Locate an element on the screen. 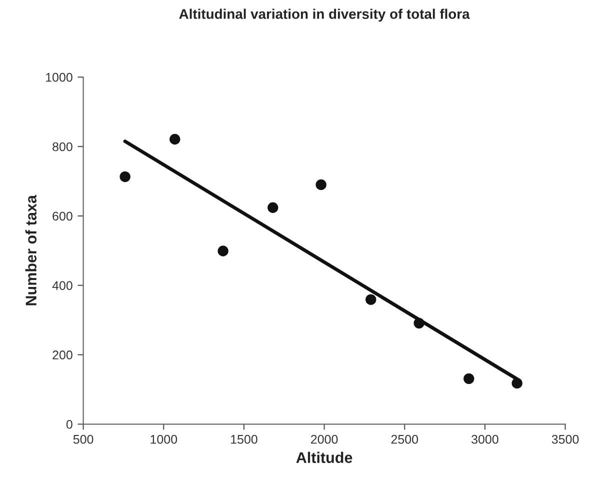 This screenshot has height=482, width=595. y-tick-label: 400 is located at coordinates (62, 285).